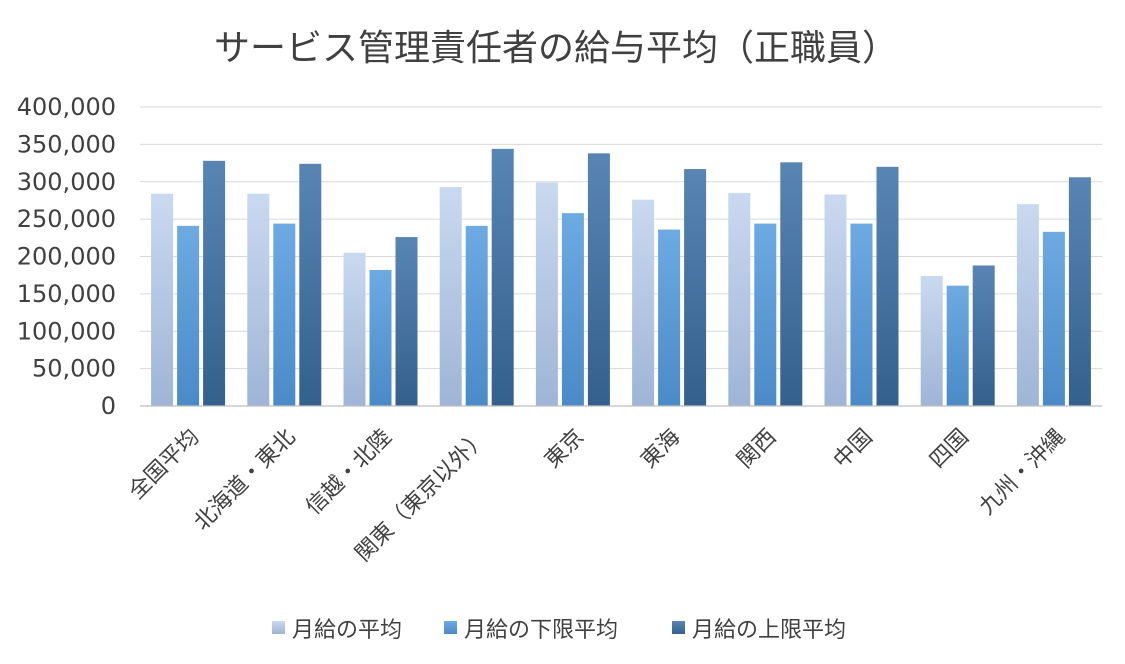 The width and height of the screenshot is (1125, 664). What do you see at coordinates (757, 449) in the screenshot?
I see `x-tick-label: 関西` at bounding box center [757, 449].